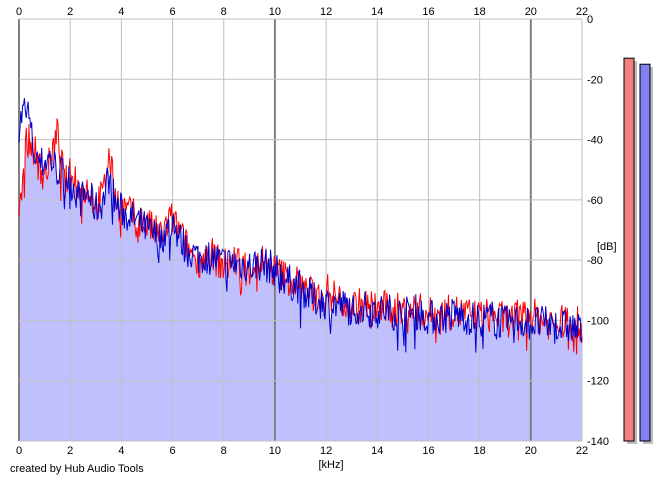 Image resolution: width=664 pixels, height=481 pixels. Describe the element at coordinates (377, 12) in the screenshot. I see `x-tick-label-top-7: 14` at that location.